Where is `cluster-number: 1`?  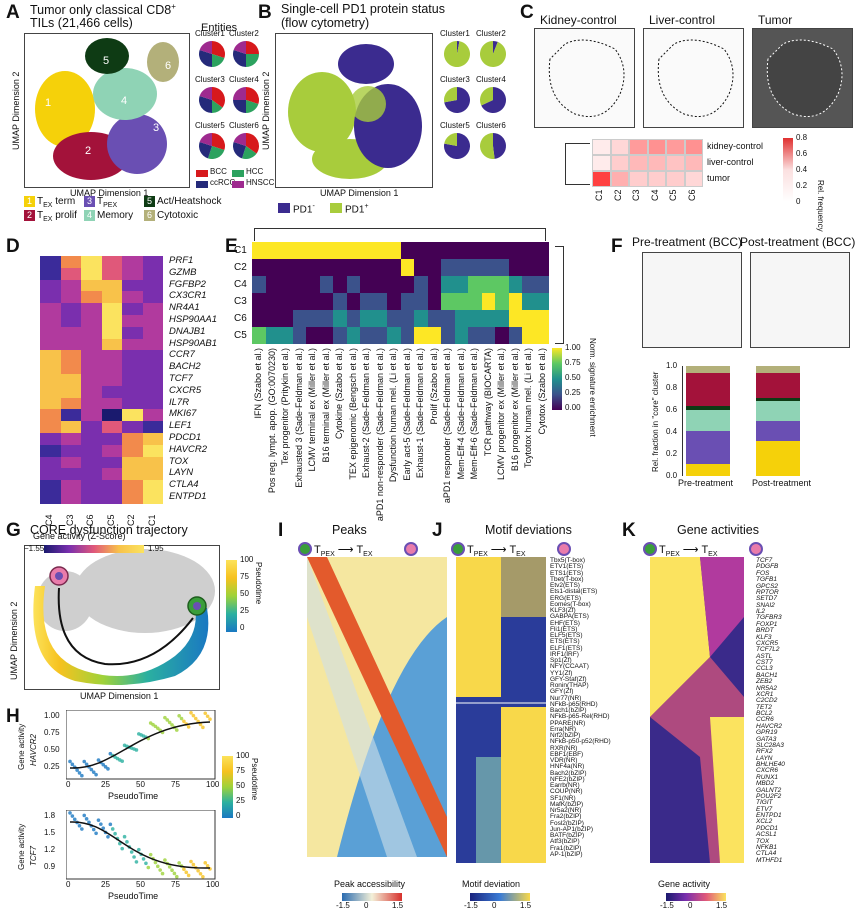 cluster-number: 1 is located at coordinates (29, 201).